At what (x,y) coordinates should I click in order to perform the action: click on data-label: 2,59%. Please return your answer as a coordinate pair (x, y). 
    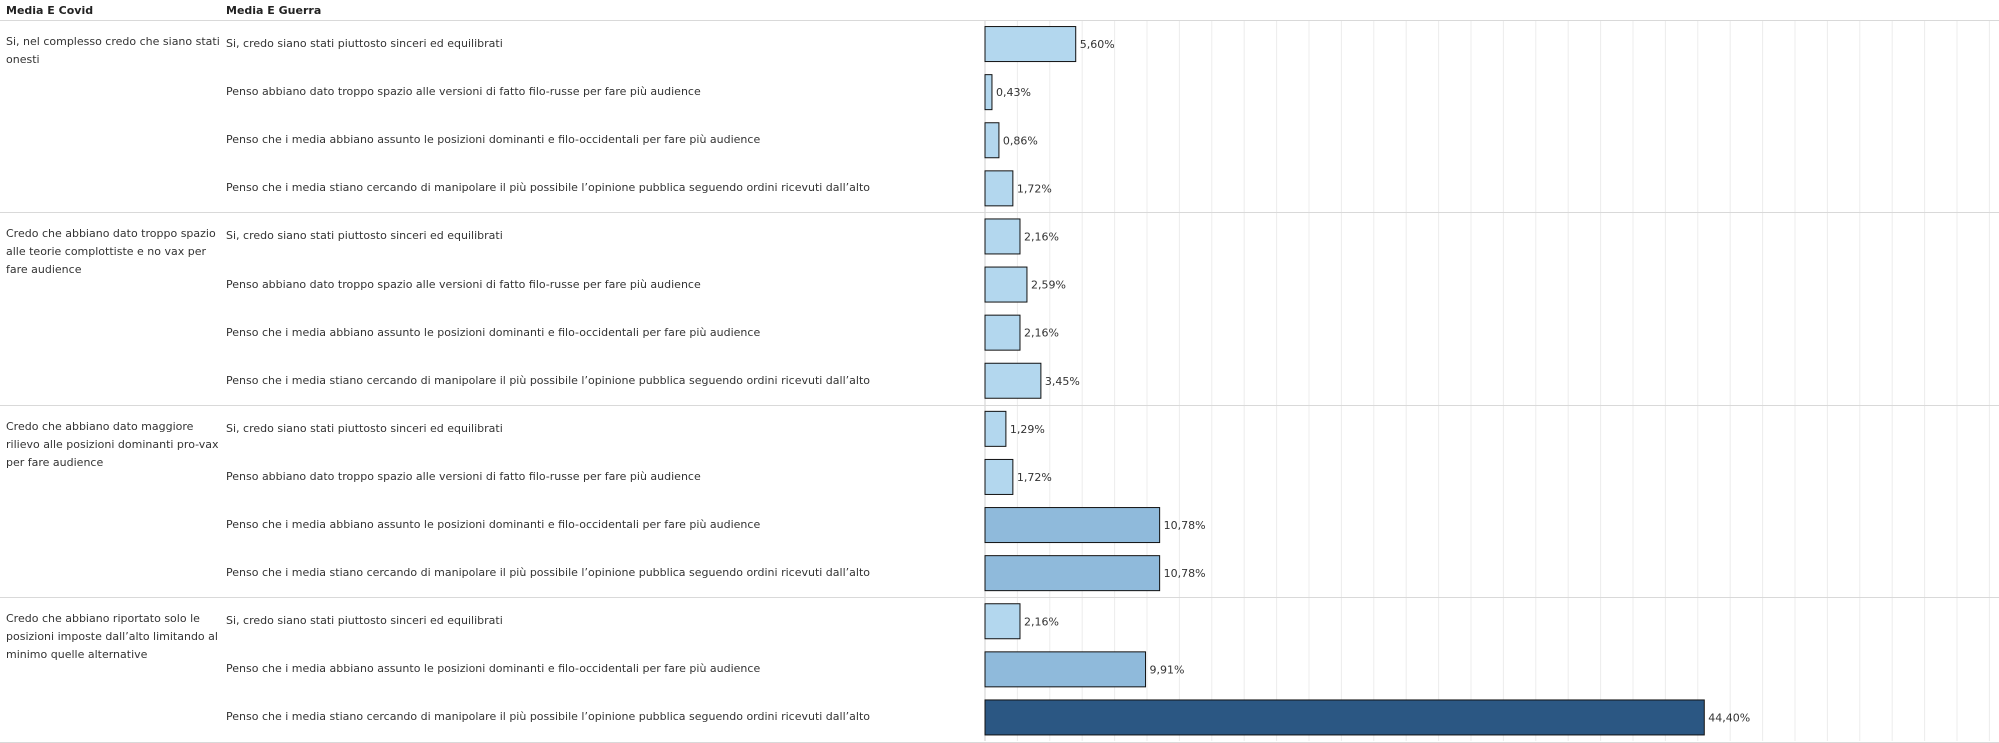
    Looking at the image, I should click on (1048, 285).